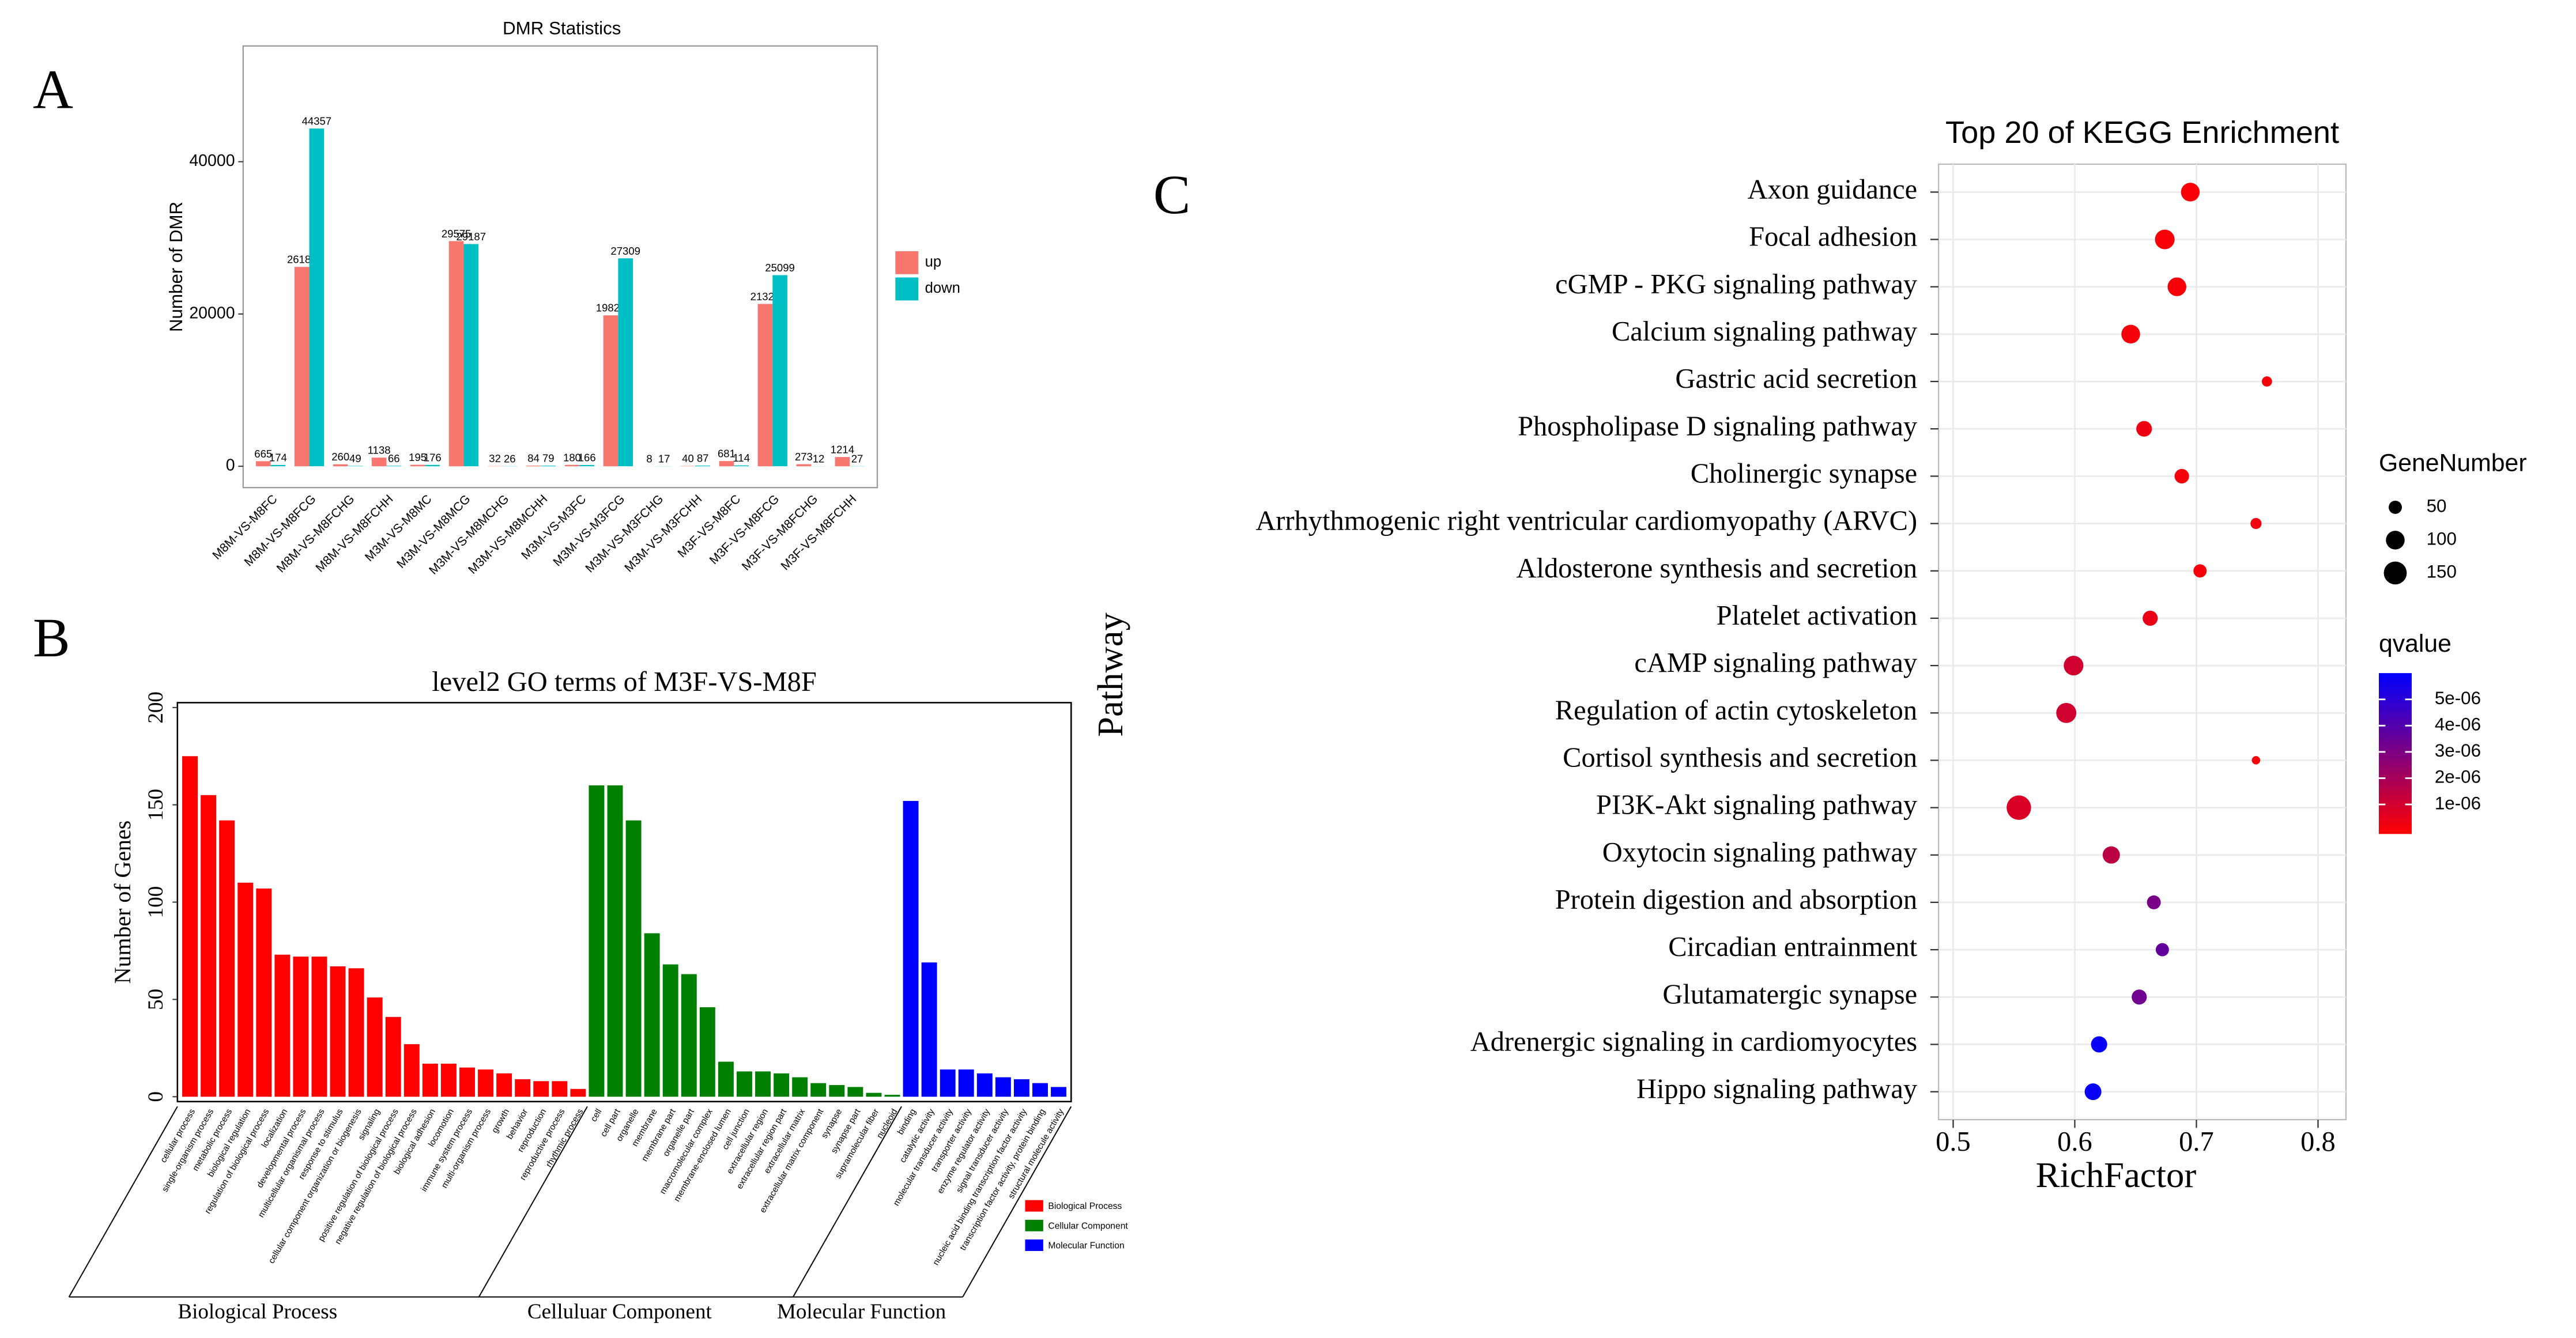  What do you see at coordinates (533, 458) in the screenshot?
I see `value-label: 84` at bounding box center [533, 458].